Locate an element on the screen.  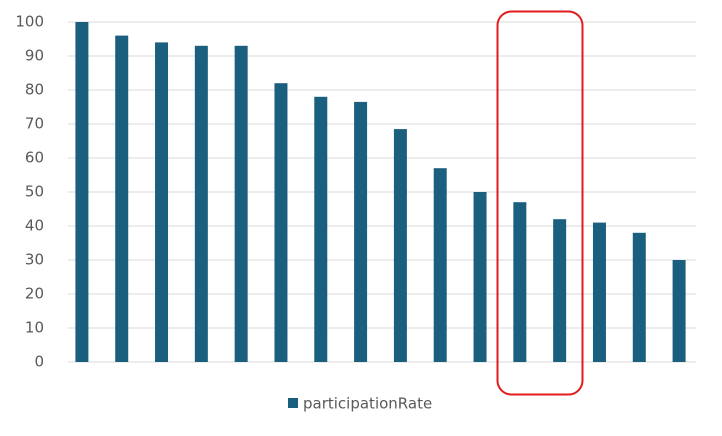
y-tick-label: 60 is located at coordinates (34, 158).